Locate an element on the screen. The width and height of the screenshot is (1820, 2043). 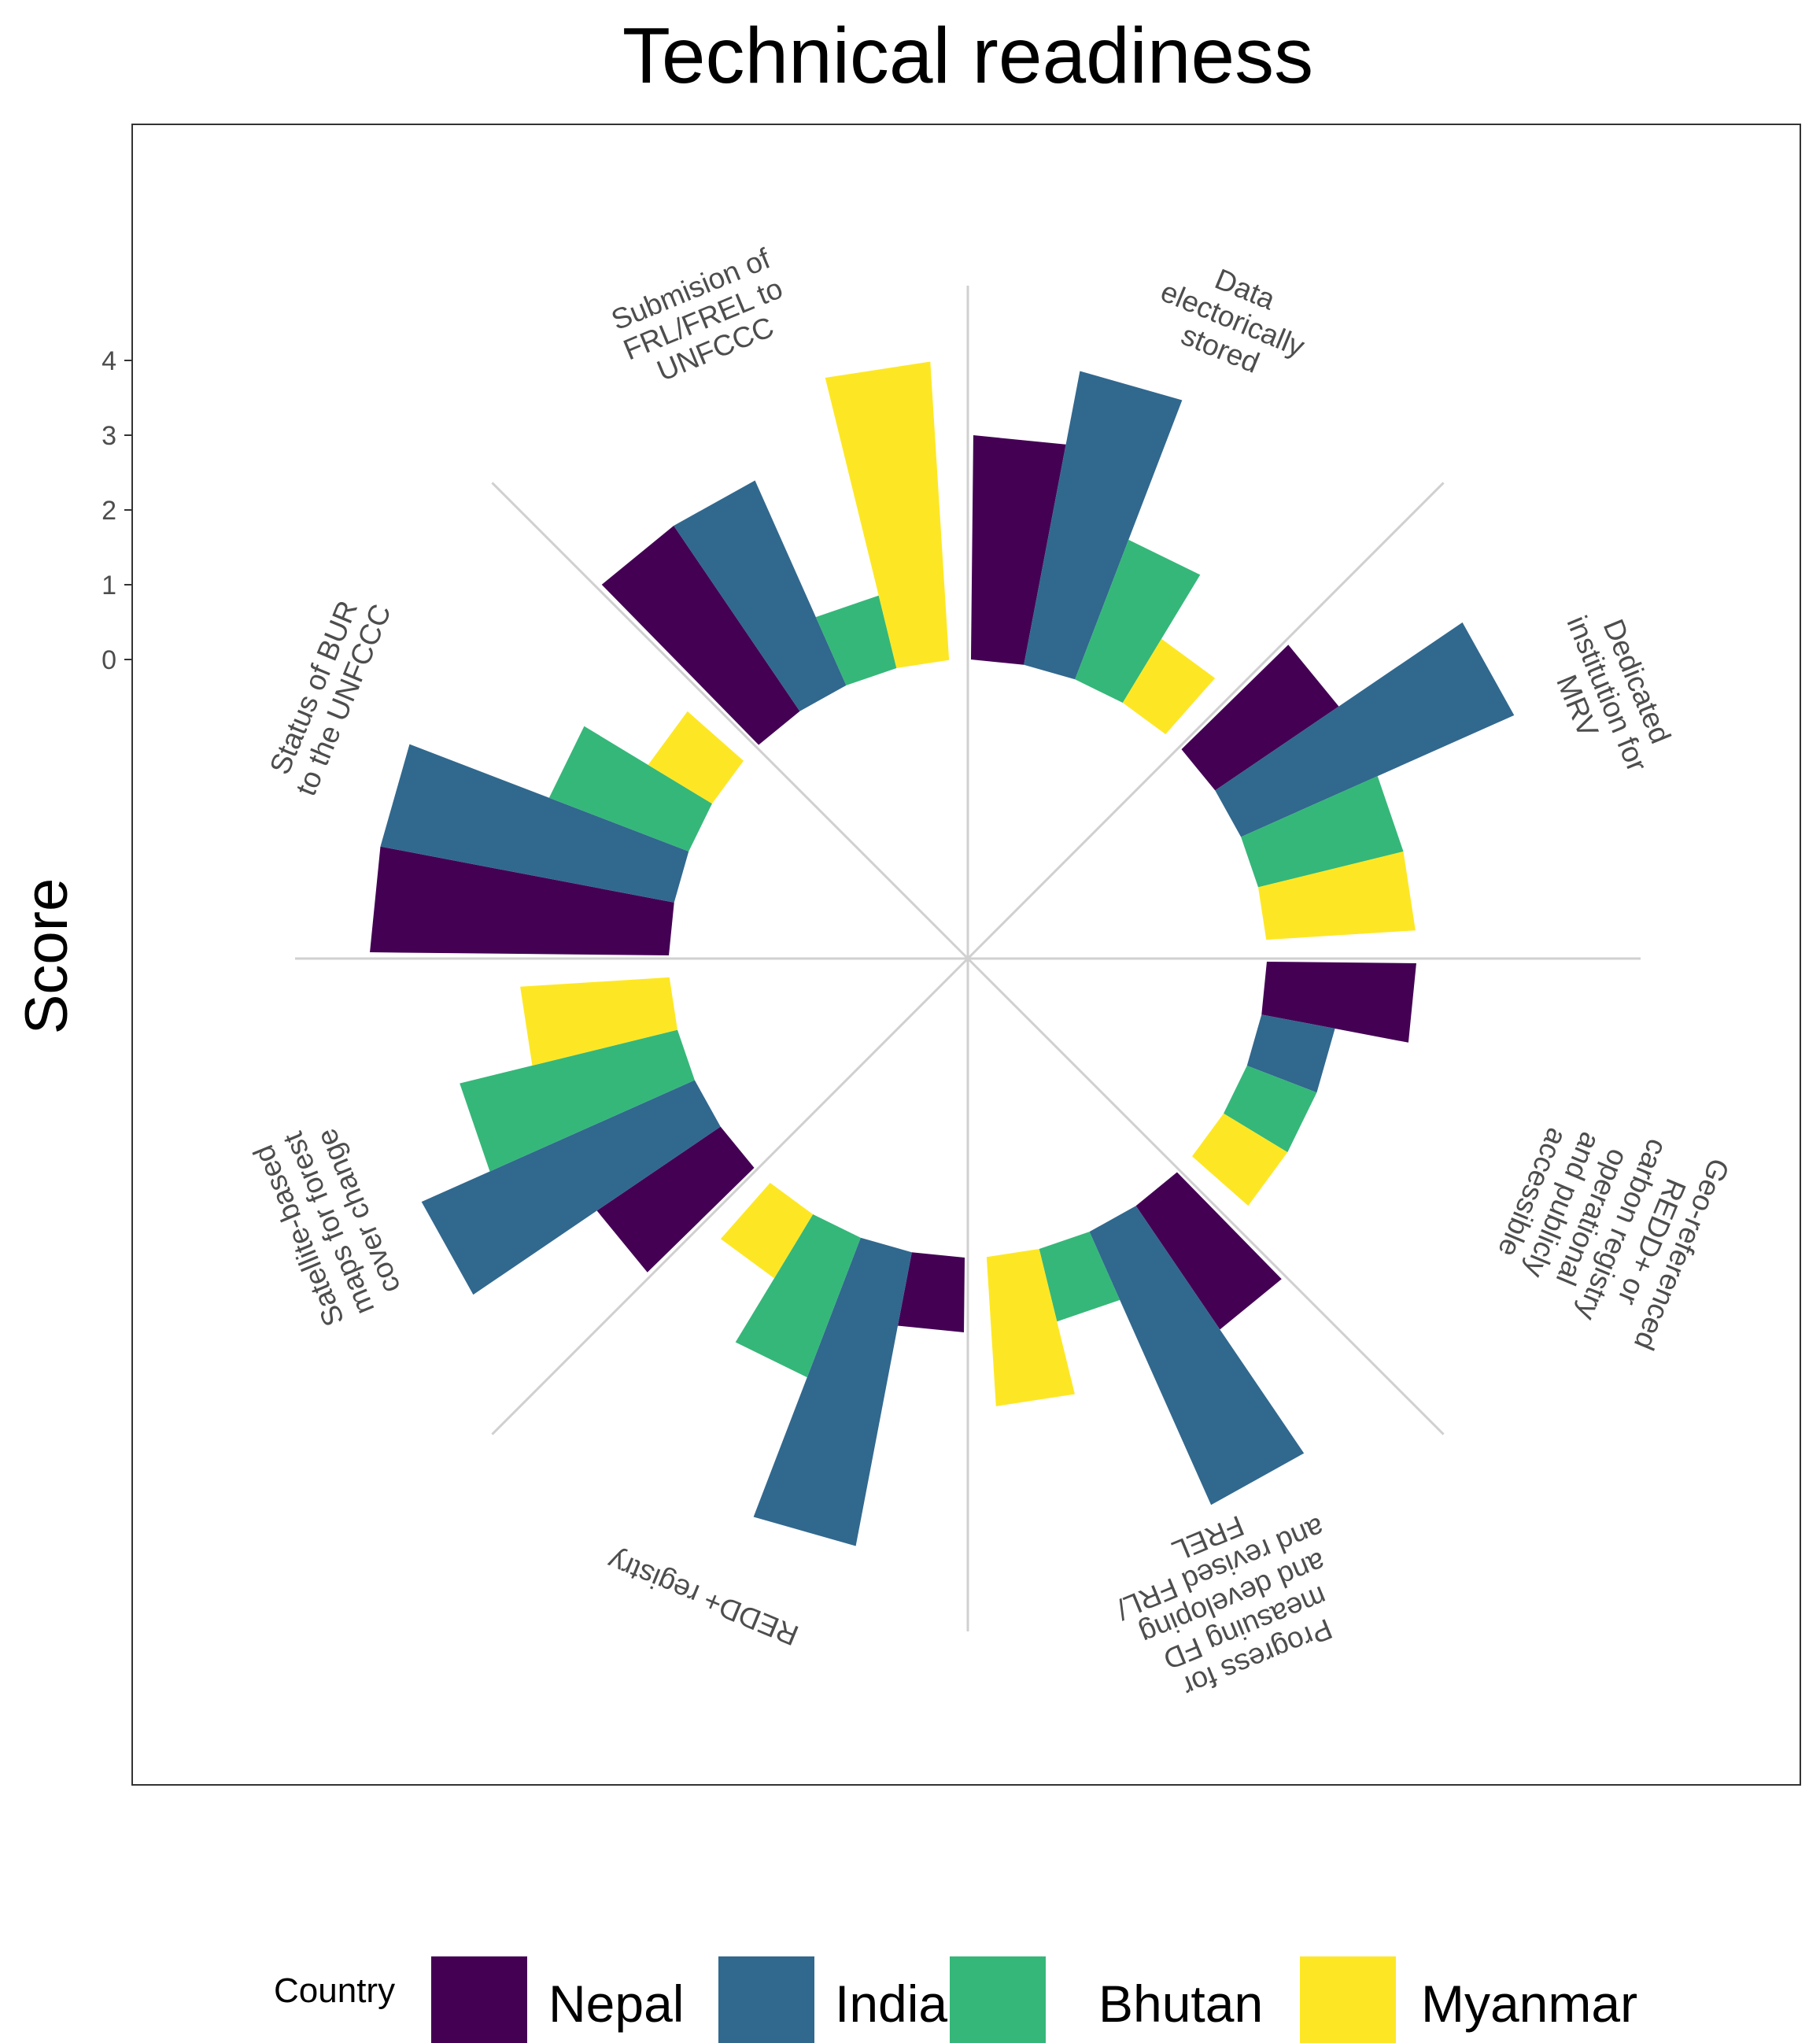
legend-key-bhutan is located at coordinates (998, 1999).